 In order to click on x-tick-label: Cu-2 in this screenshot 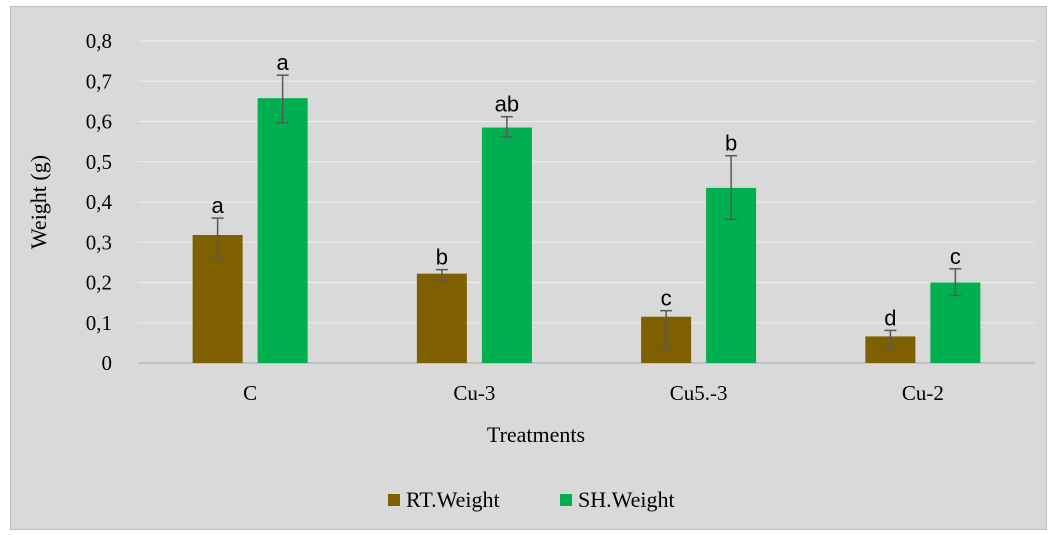, I will do `click(923, 393)`.